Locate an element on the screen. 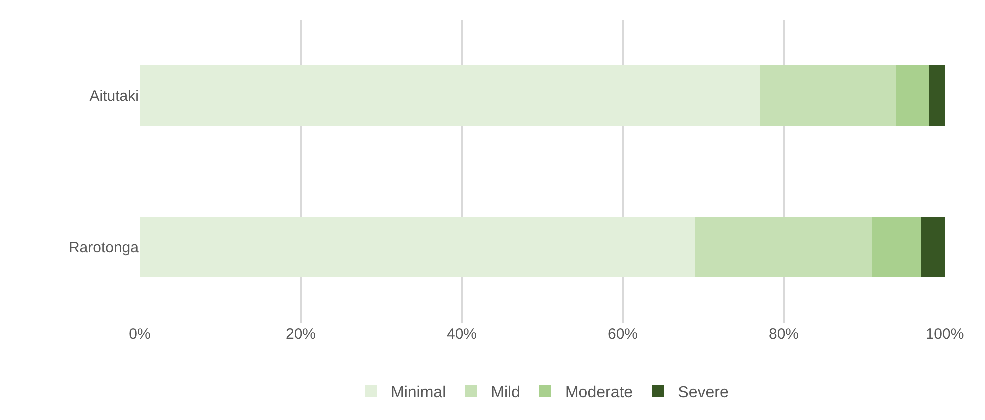 This screenshot has height=420, width=985. x-tick-label: 80% is located at coordinates (784, 334).